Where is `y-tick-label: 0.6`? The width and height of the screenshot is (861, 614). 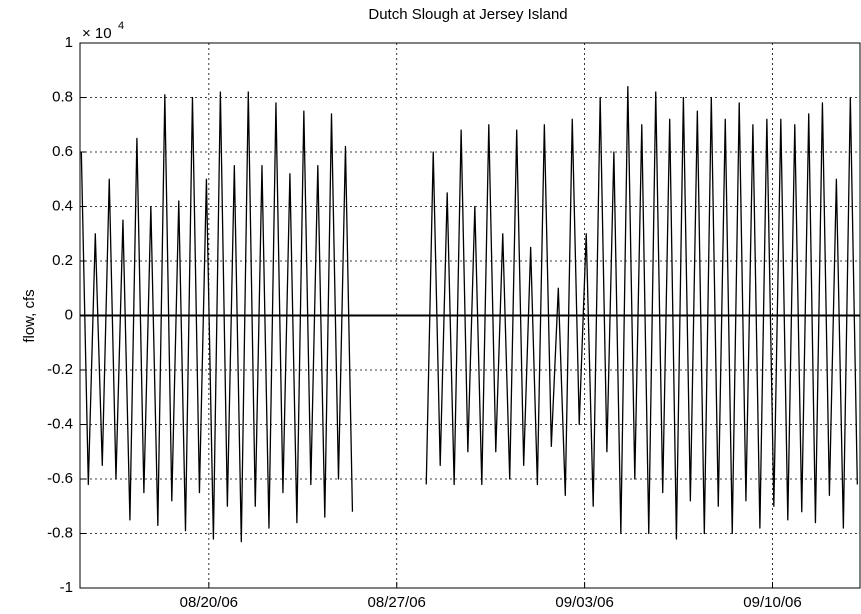
y-tick-label: 0.6 is located at coordinates (62, 151).